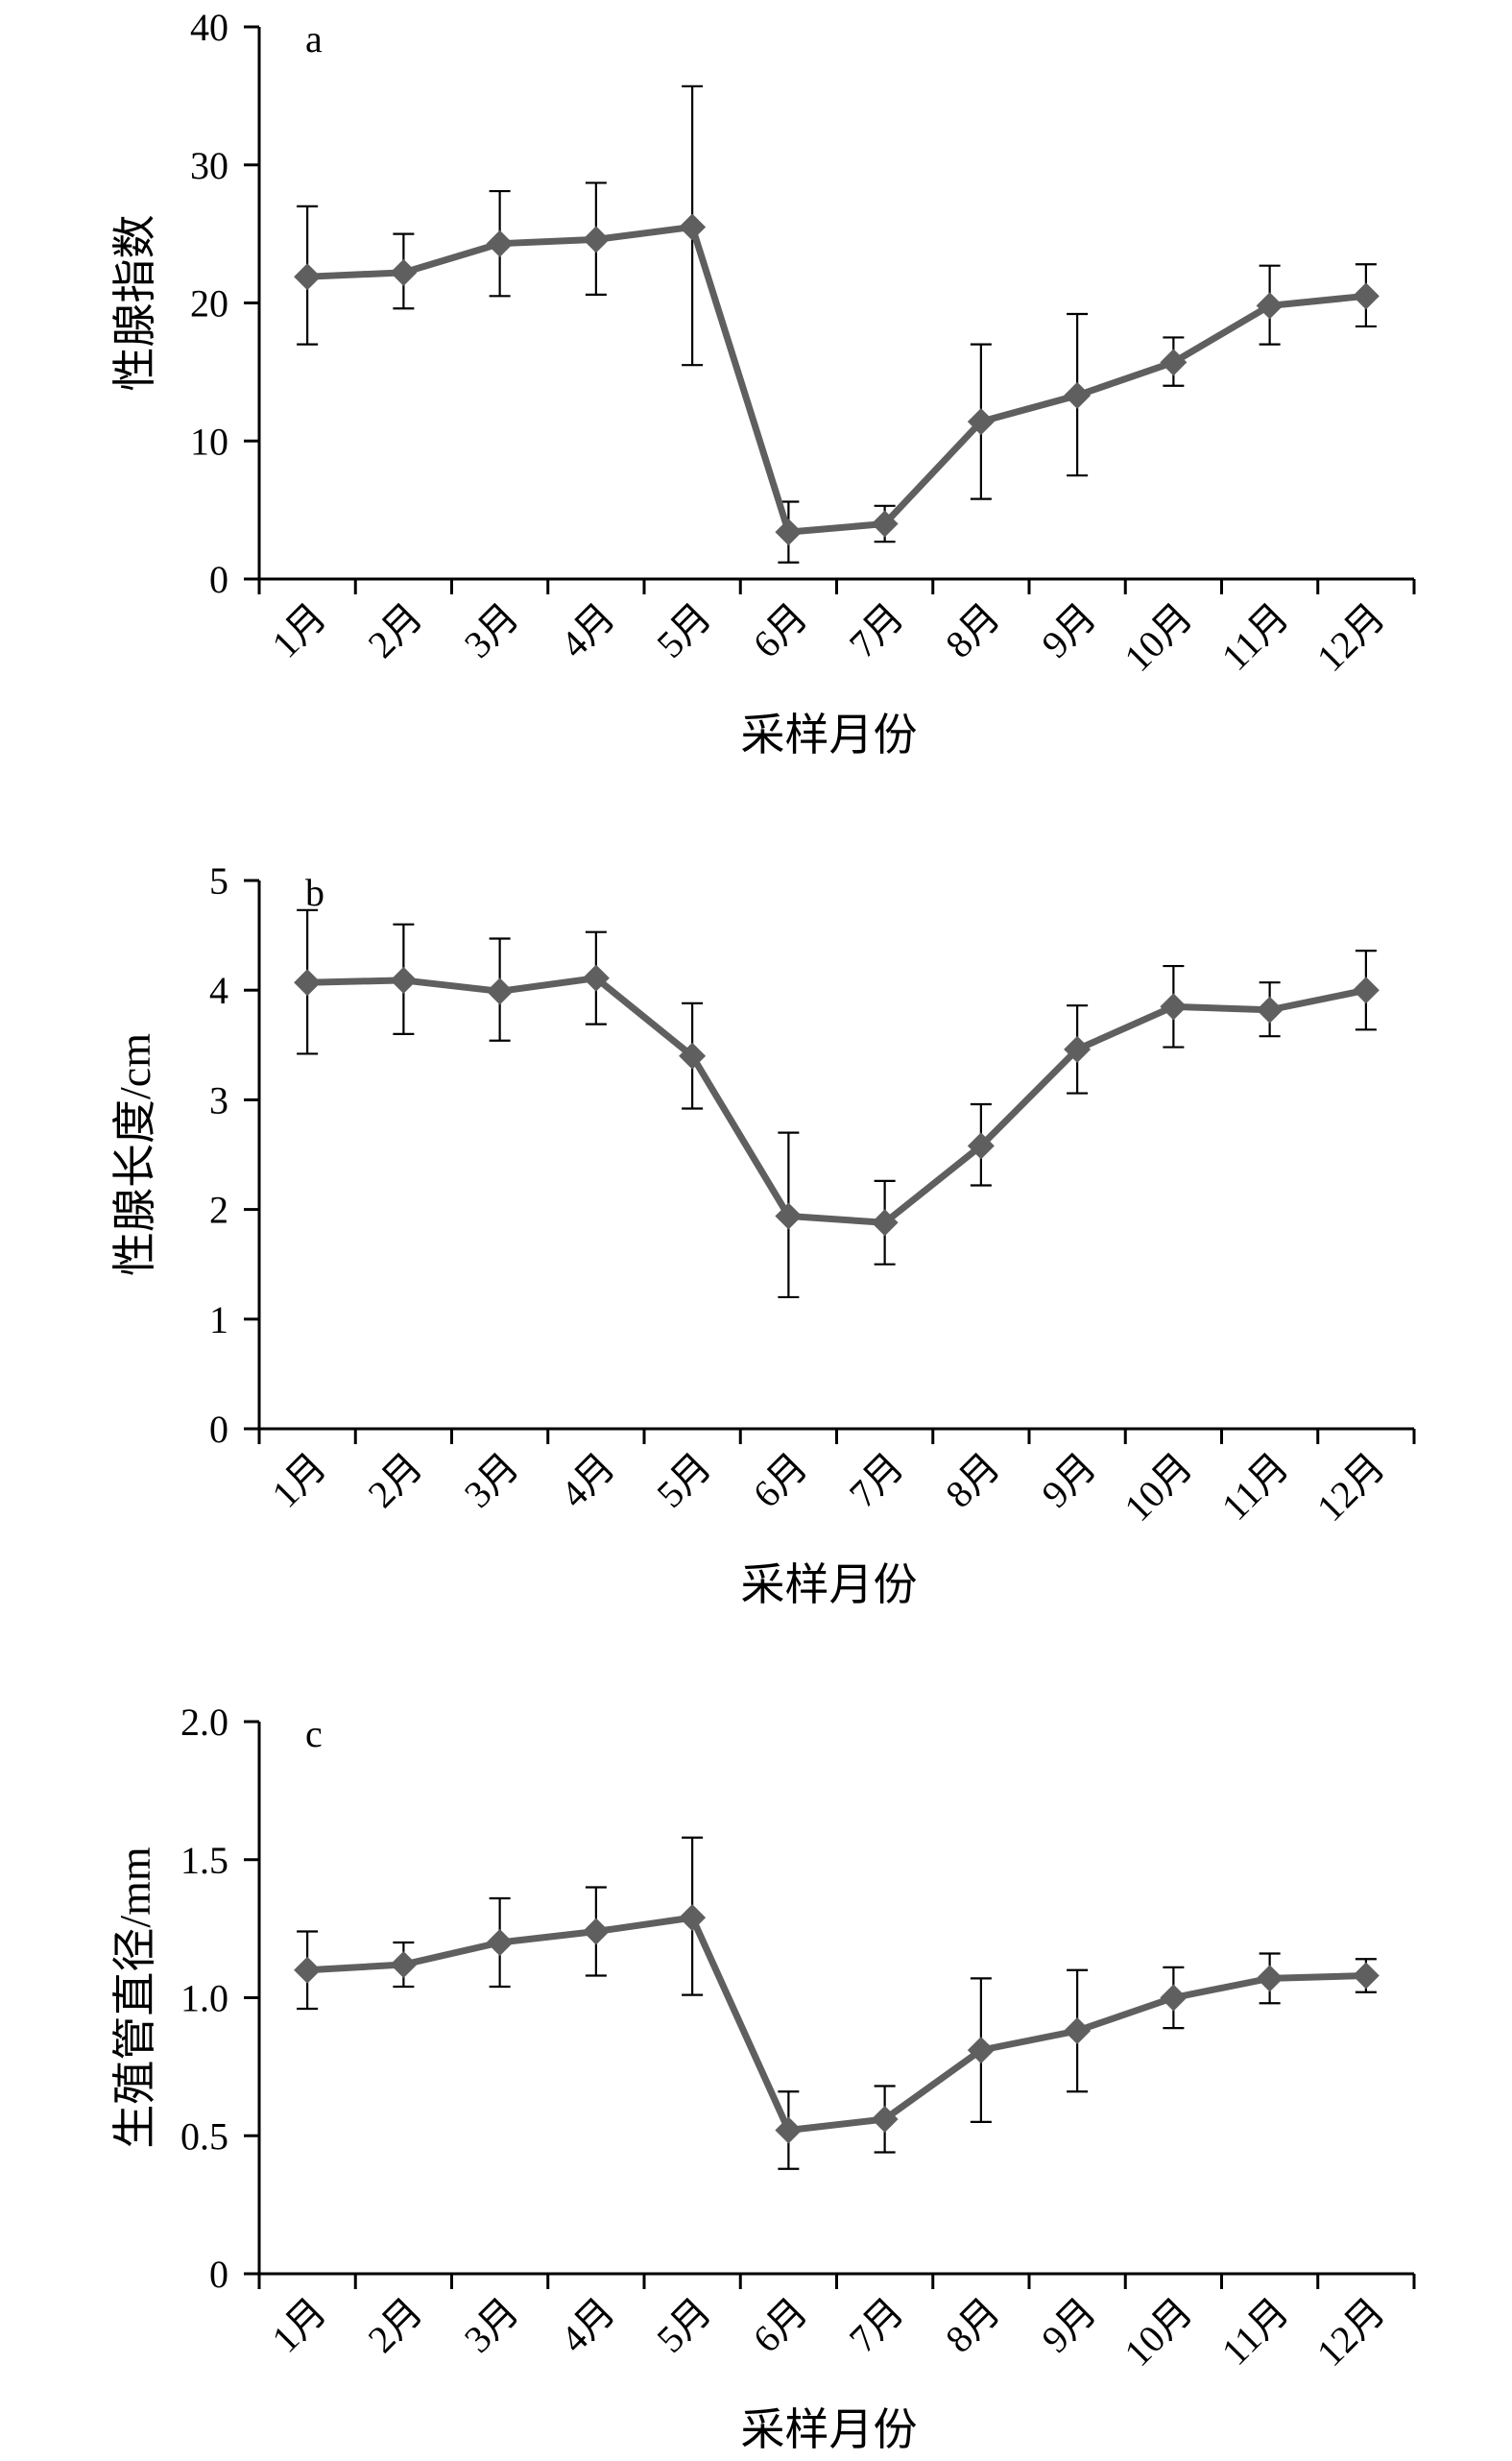 This screenshot has height=2461, width=1512. What do you see at coordinates (218, 881) in the screenshot?
I see `y-tick-label: 5` at bounding box center [218, 881].